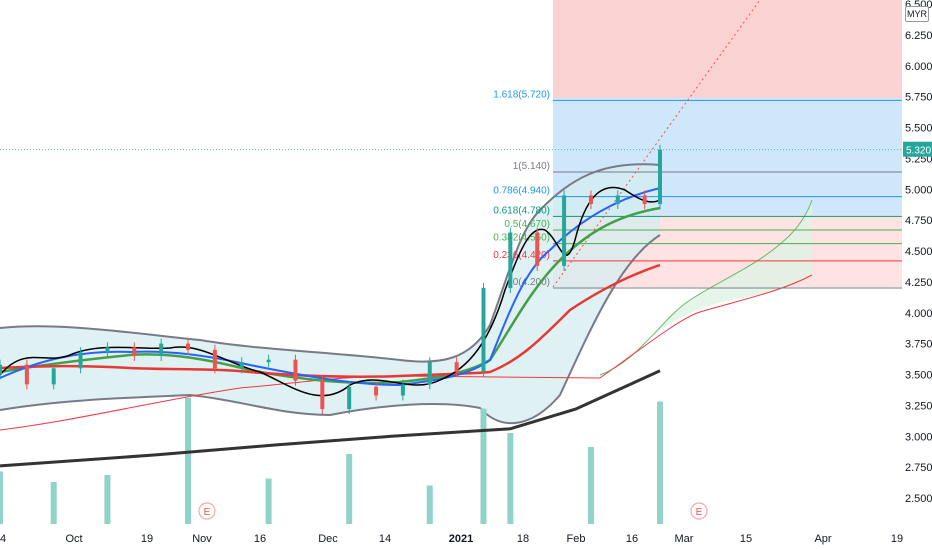 This screenshot has height=550, width=932. Describe the element at coordinates (822, 539) in the screenshot. I see `time-tick-label: Apr` at that location.